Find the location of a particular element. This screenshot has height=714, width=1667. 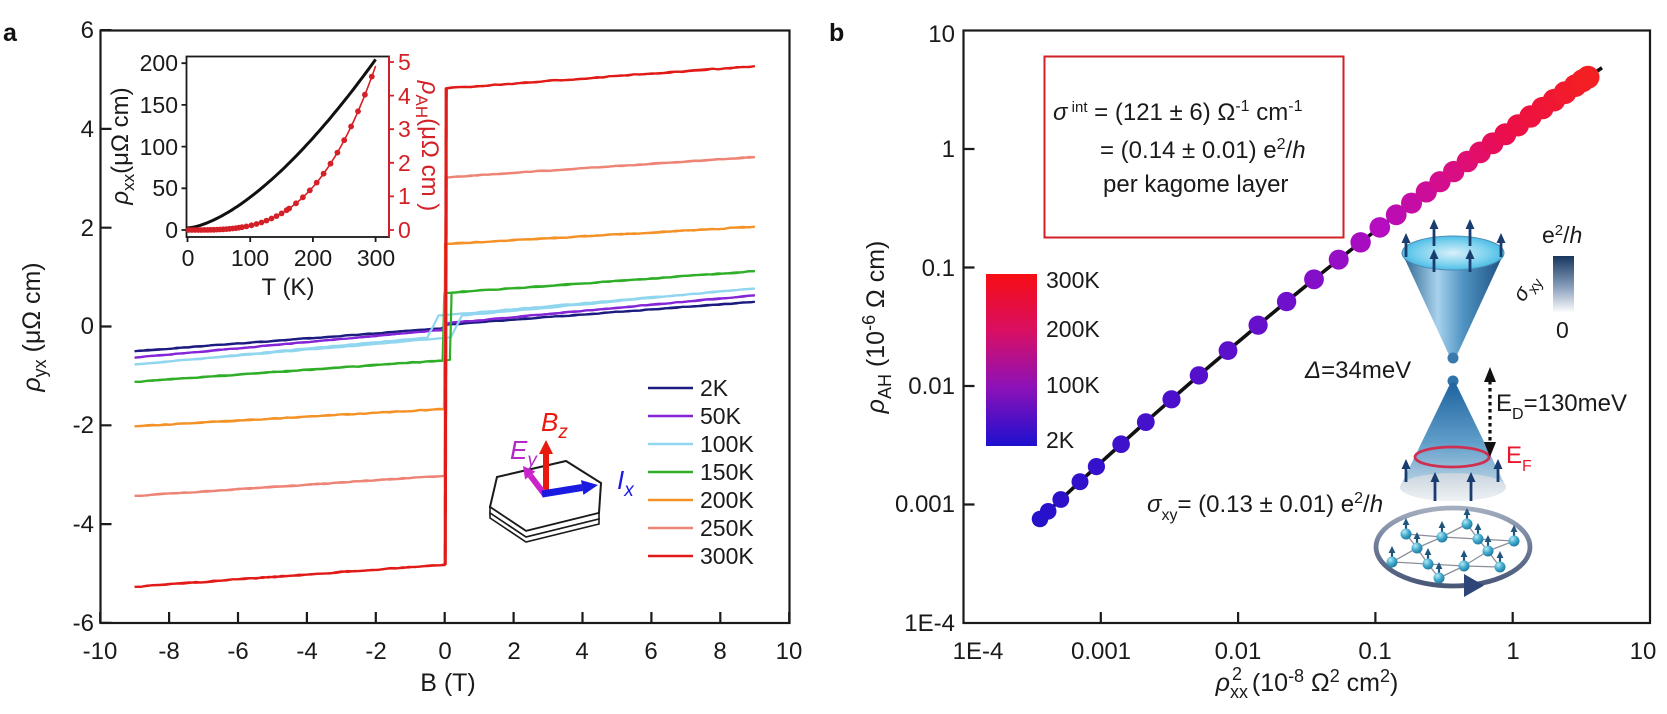

svg-text: Δ=34meV is located at coordinates (1357, 370).